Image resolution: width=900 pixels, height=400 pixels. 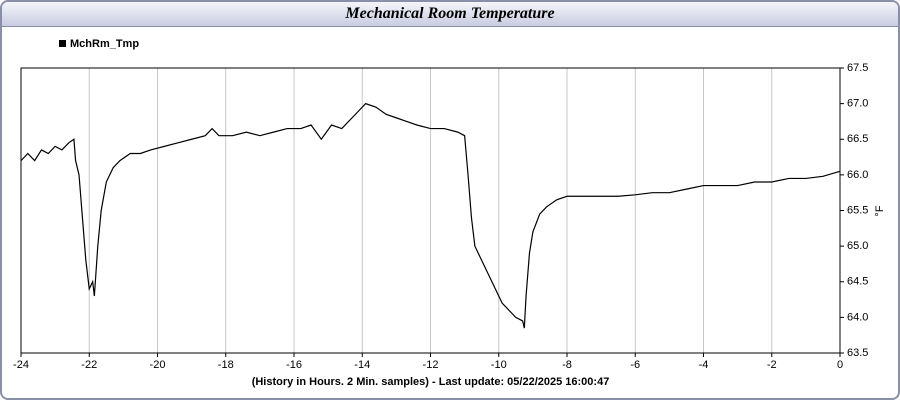 What do you see at coordinates (431, 365) in the screenshot?
I see `x-tick-label: -12` at bounding box center [431, 365].